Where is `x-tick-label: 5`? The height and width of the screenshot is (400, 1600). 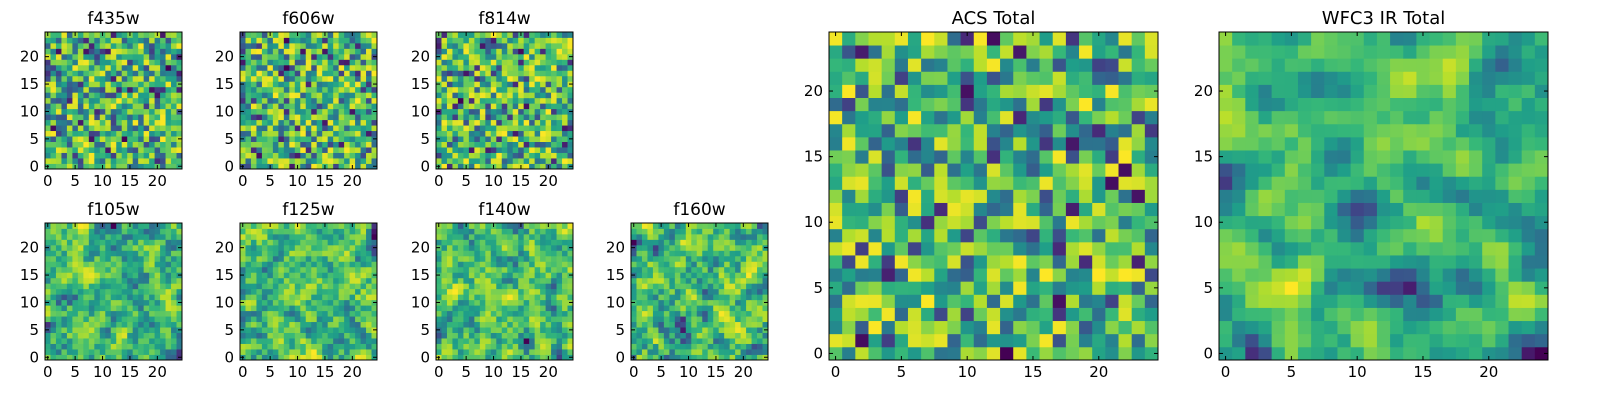
x-tick-label: 5 is located at coordinates (270, 372).